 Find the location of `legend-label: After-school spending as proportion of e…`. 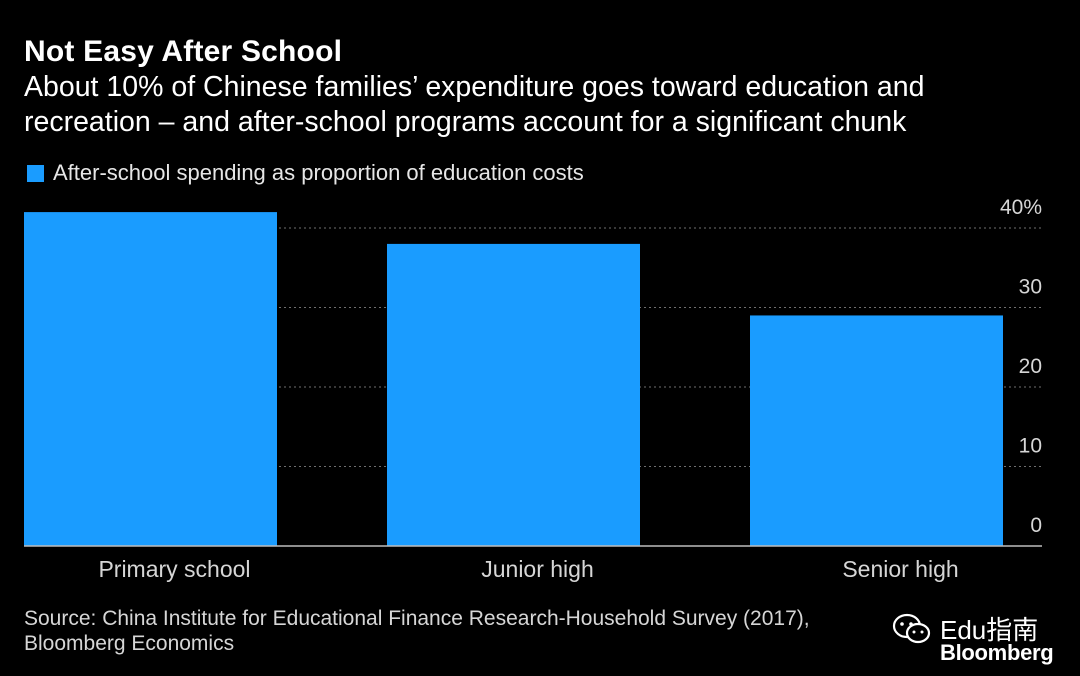

legend-label: After-school spending as proportion of e… is located at coordinates (318, 172).